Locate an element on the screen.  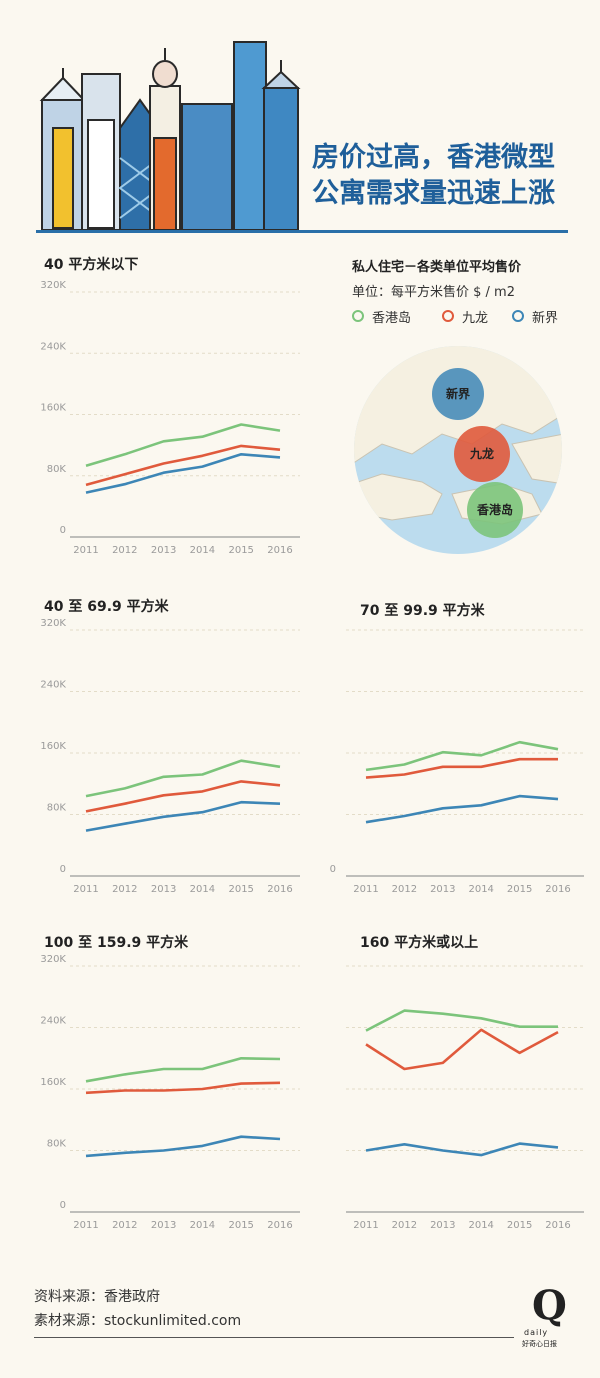
hong-kong-map: 新界 九龙 香港岛 is located at coordinates (458, 450).